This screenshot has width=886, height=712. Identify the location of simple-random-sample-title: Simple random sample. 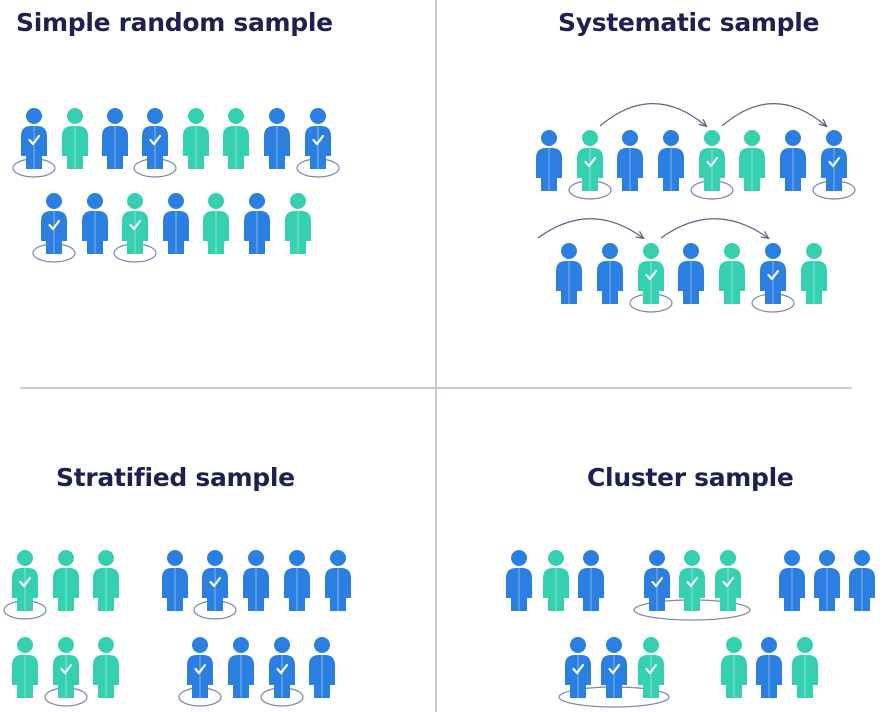
(174, 22).